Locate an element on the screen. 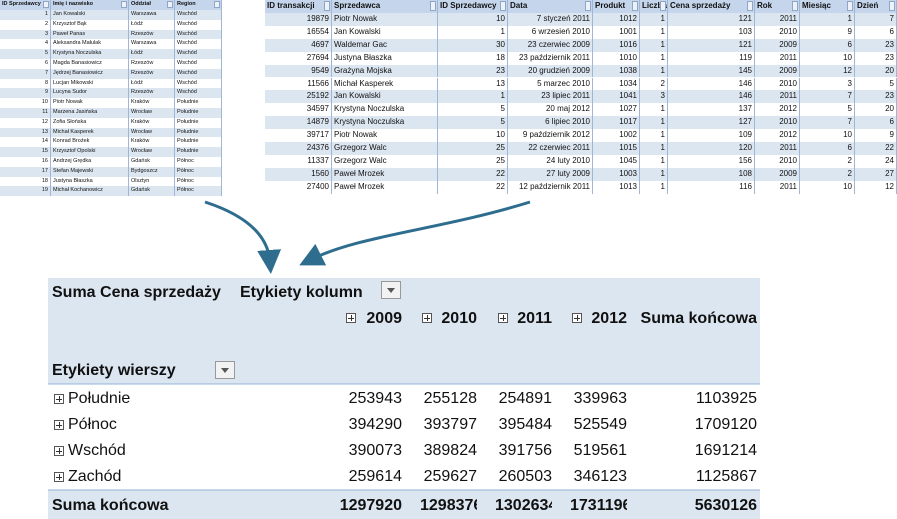 Image resolution: width=897 pixels, height=519 pixels. pivot-total-bg is located at coordinates (404, 504).